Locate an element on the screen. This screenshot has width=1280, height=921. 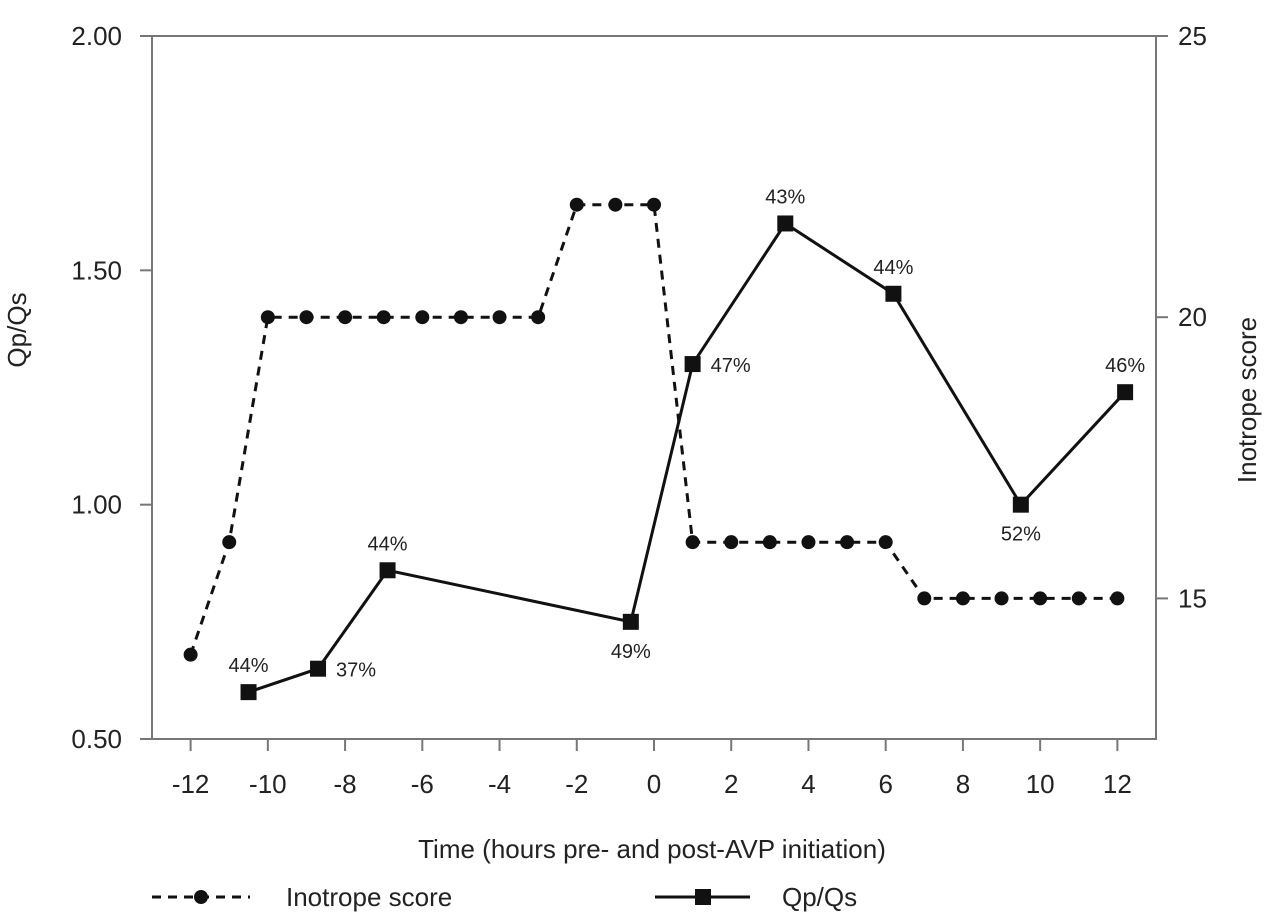
y2-axis-title: Inotrope score is located at coordinates (1247, 400).